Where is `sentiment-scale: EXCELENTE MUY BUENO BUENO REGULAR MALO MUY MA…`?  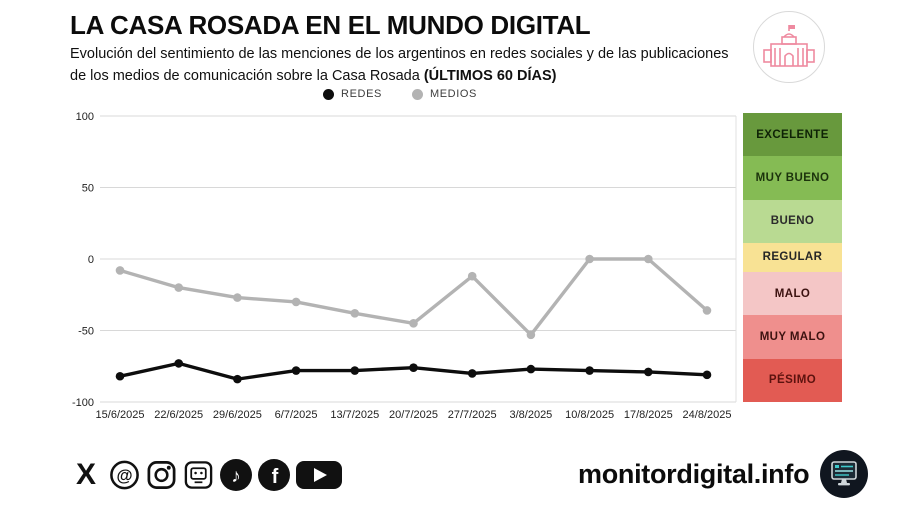
sentiment-scale: EXCELENTE MUY BUENO BUENO REGULAR MALO MUY MA… is located at coordinates (792, 257).